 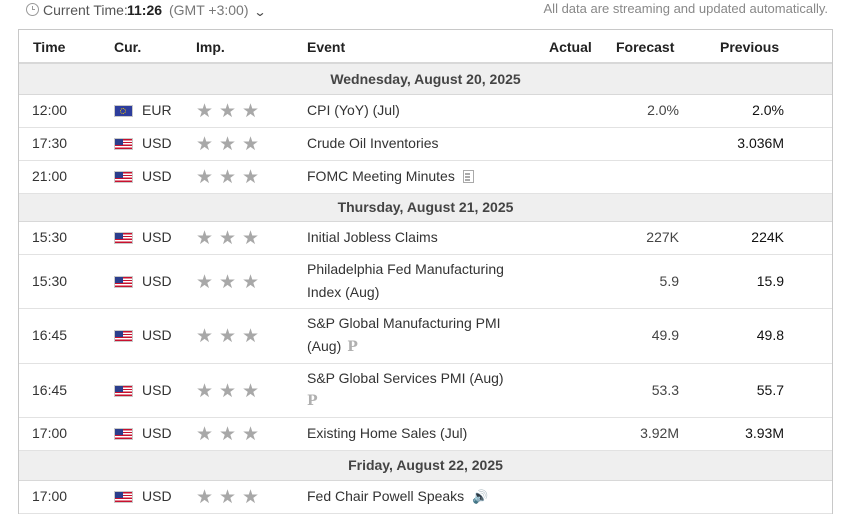 I want to click on event-time: 17:30, so click(x=50, y=143).